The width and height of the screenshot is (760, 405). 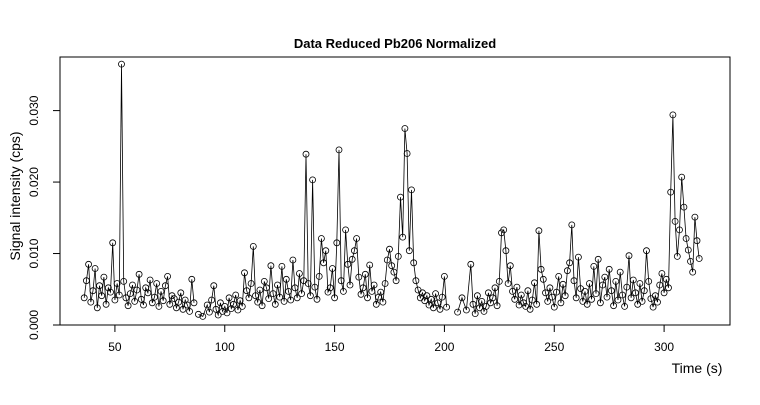 I want to click on y-axis-label: Signal intensity (cps), so click(x=15, y=195).